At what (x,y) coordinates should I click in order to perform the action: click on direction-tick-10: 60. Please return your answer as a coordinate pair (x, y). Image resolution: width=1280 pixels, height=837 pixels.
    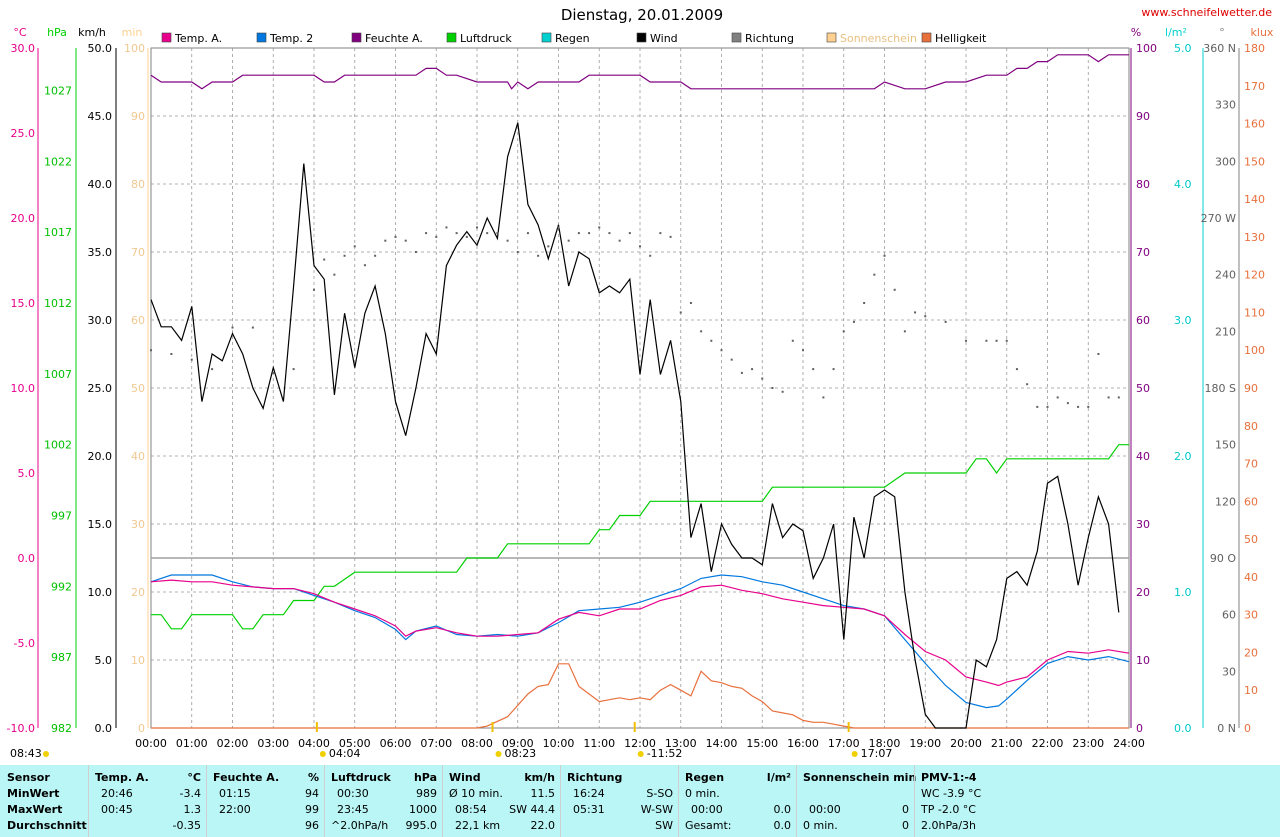
    Looking at the image, I should click on (1229, 615).